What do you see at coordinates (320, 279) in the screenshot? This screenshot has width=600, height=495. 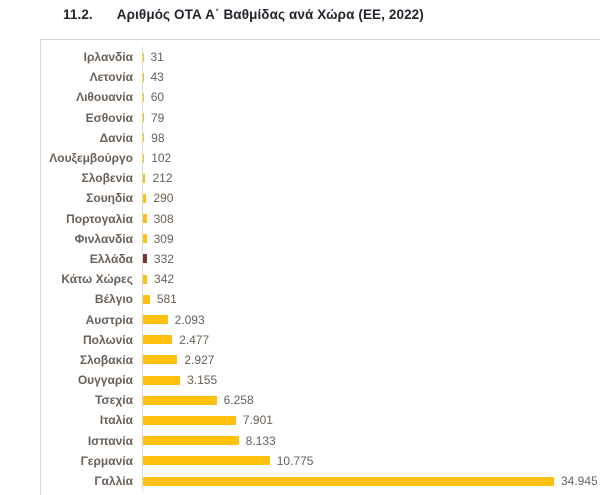 I see `bar-row: Κάτω Χώρες 342` at bounding box center [320, 279].